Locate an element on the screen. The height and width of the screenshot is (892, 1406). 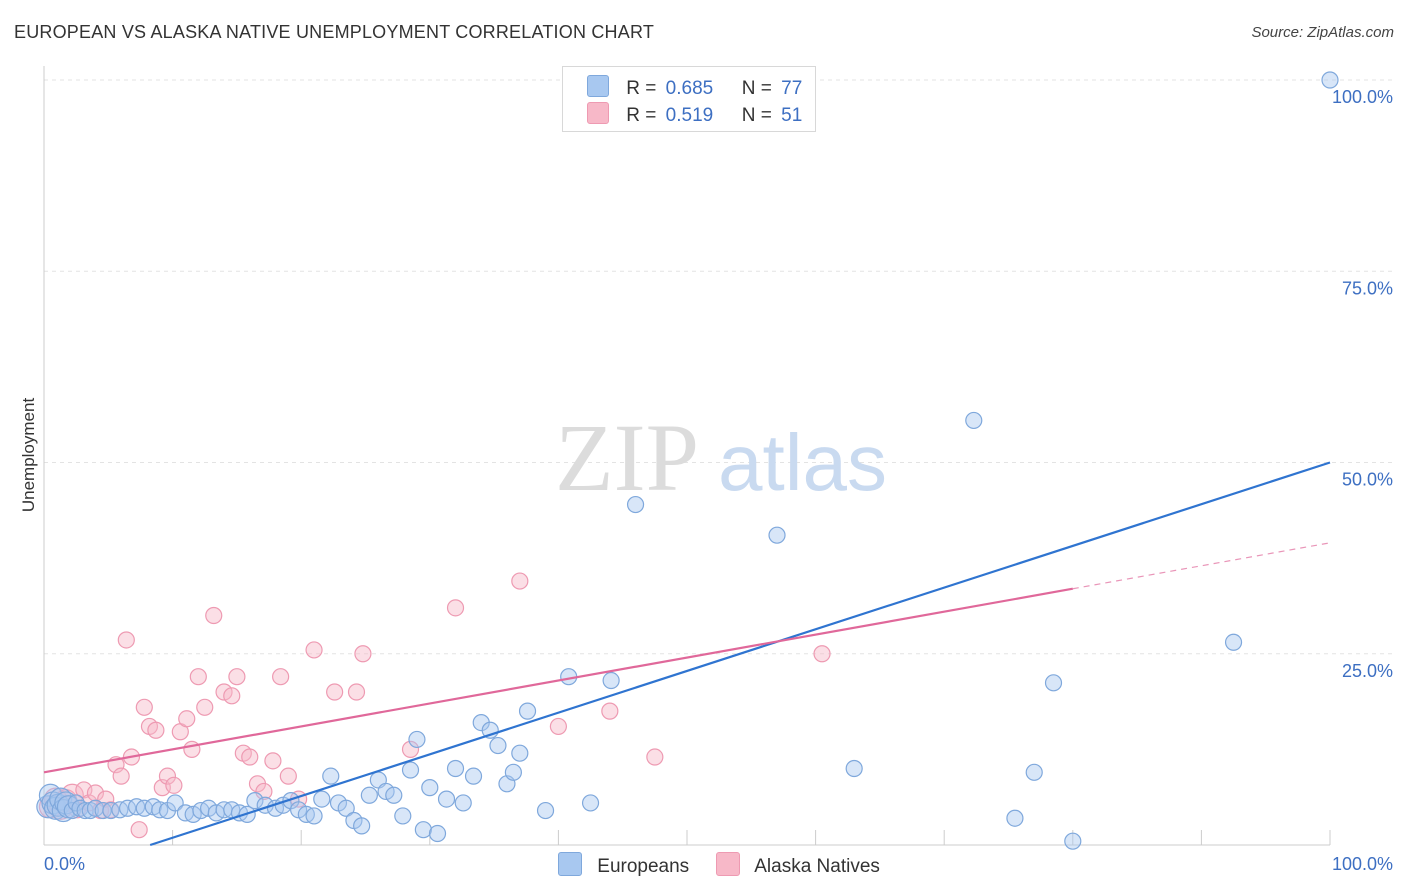
y-tick-label: 50.0% is located at coordinates (1367, 480).